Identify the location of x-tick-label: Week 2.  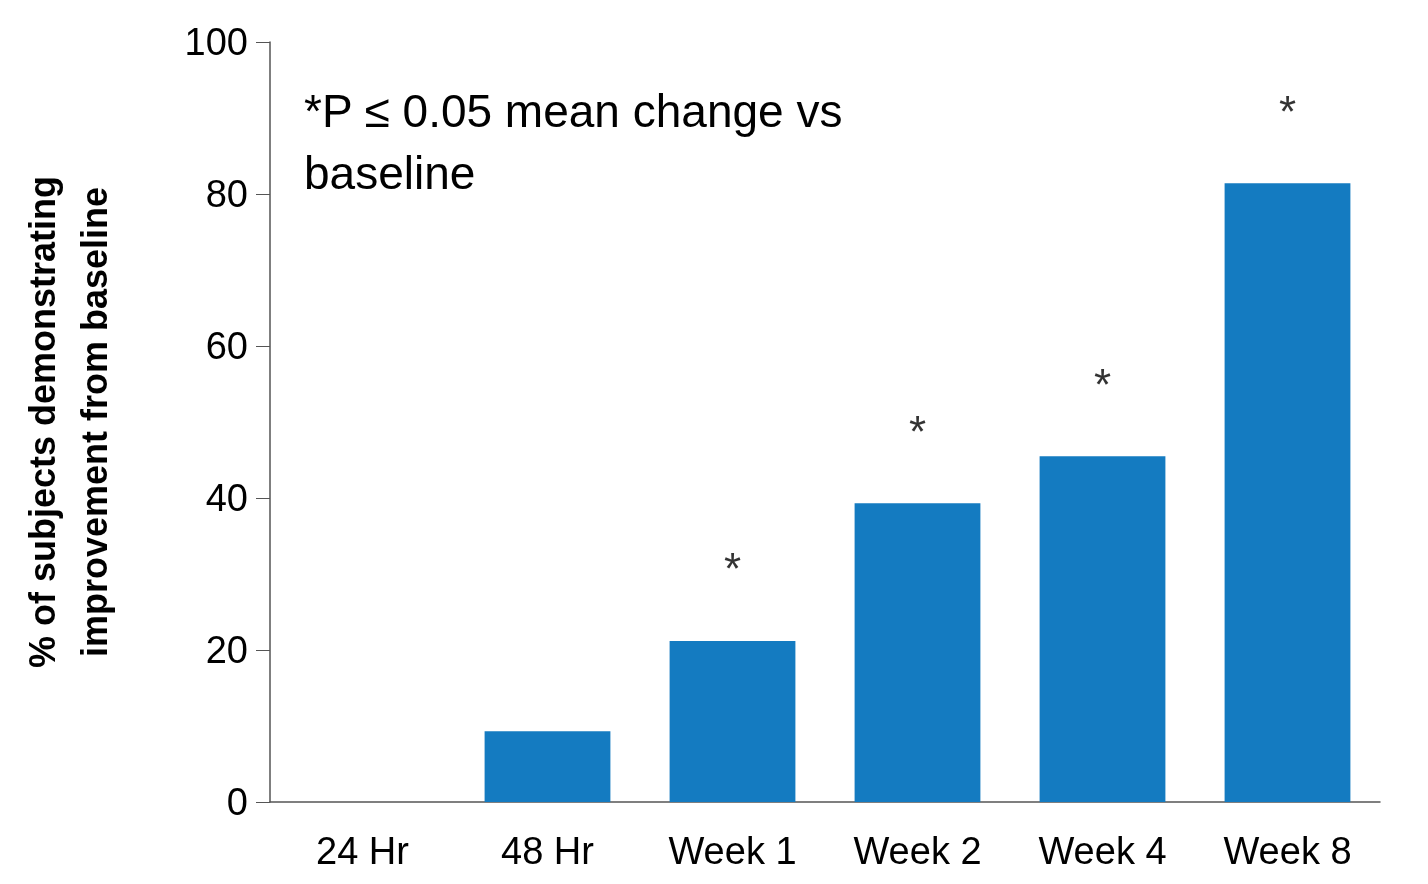
(917, 851).